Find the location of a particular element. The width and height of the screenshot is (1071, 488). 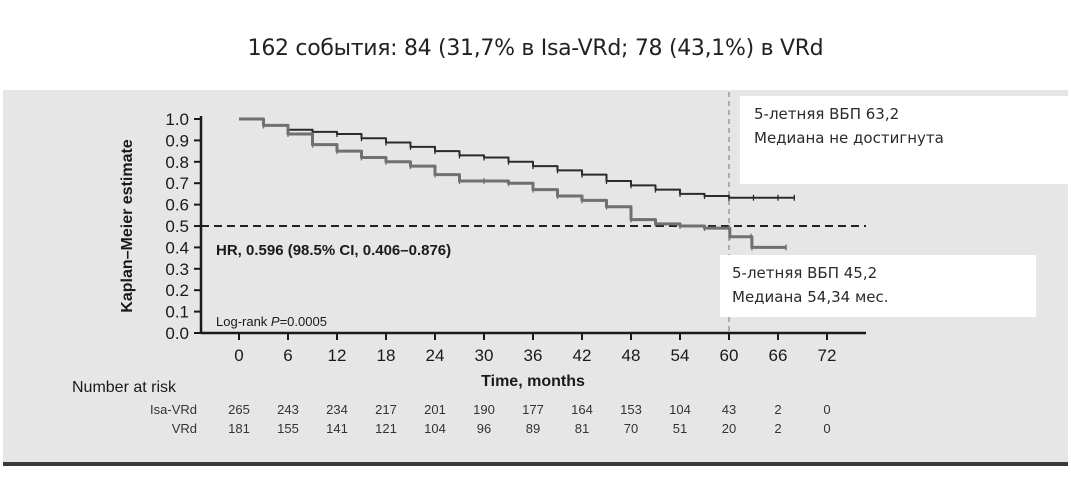

vrd-callout-median: Медиана 54,34 мес. is located at coordinates (810, 297).